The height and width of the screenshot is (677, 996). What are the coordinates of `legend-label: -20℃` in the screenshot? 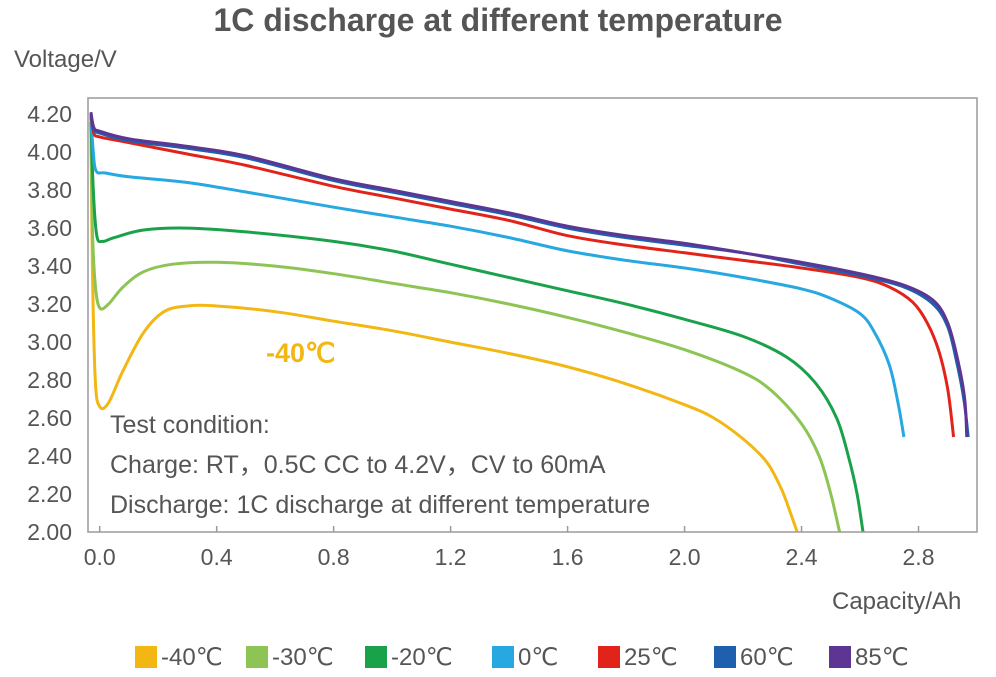 It's located at (422, 657).